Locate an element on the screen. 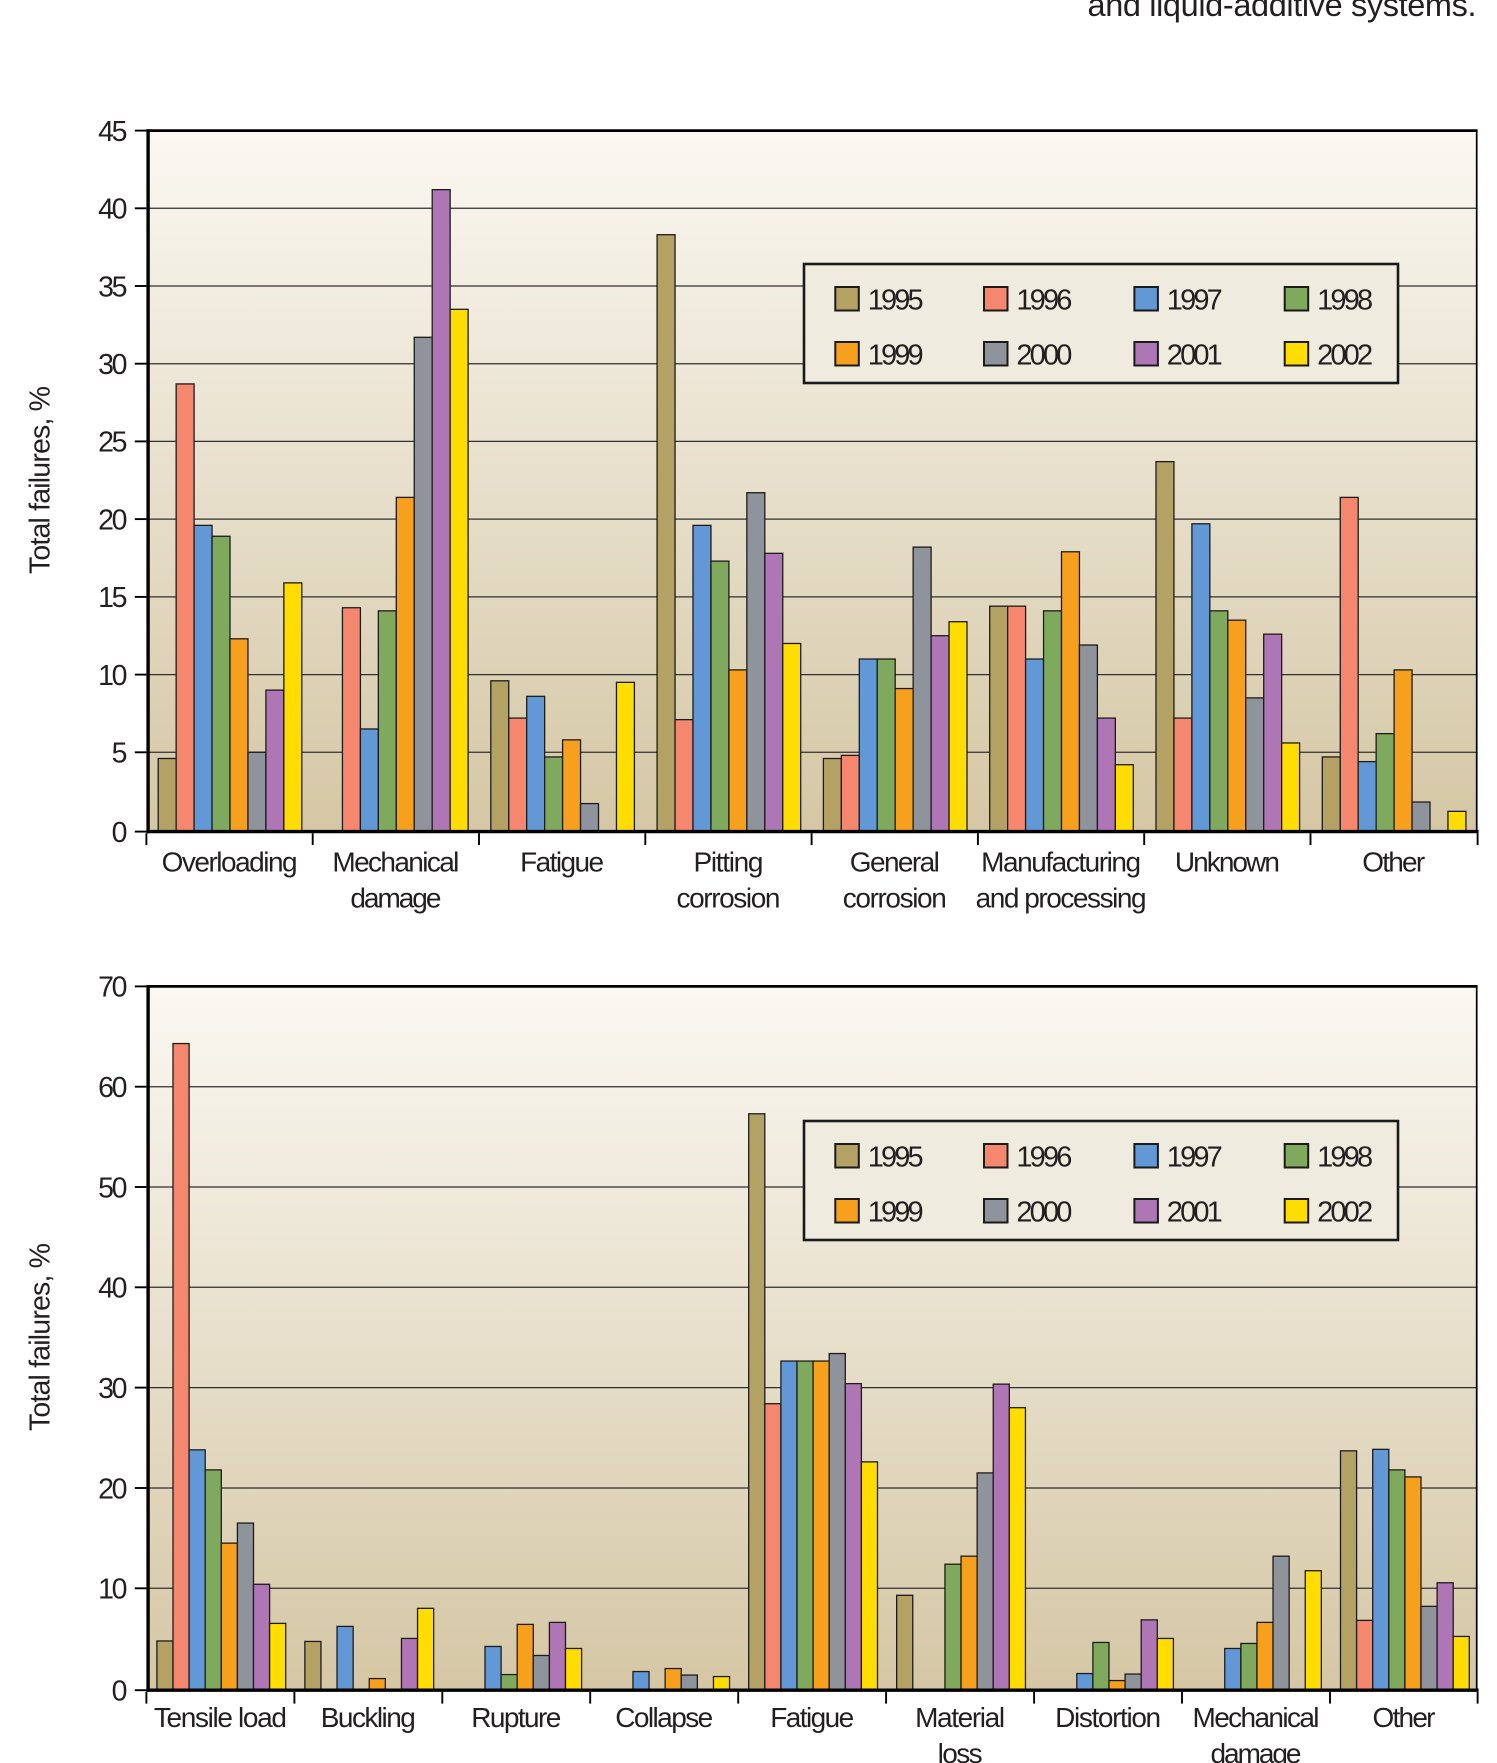 The image size is (1497, 1763). svg-text: Manufacturing is located at coordinates (1061, 862).